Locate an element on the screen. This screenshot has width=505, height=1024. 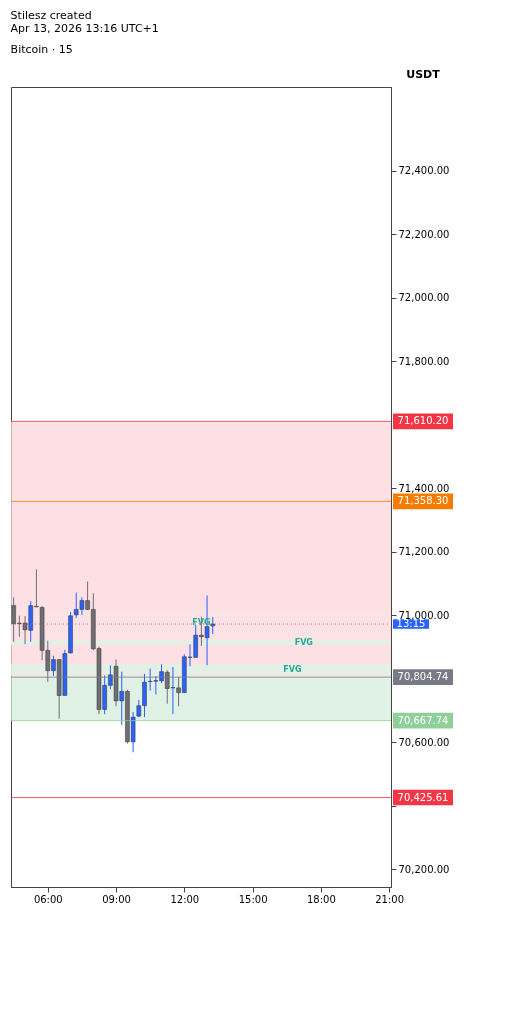
ref-line-label: 71,358.30 is located at coordinates (423, 501).